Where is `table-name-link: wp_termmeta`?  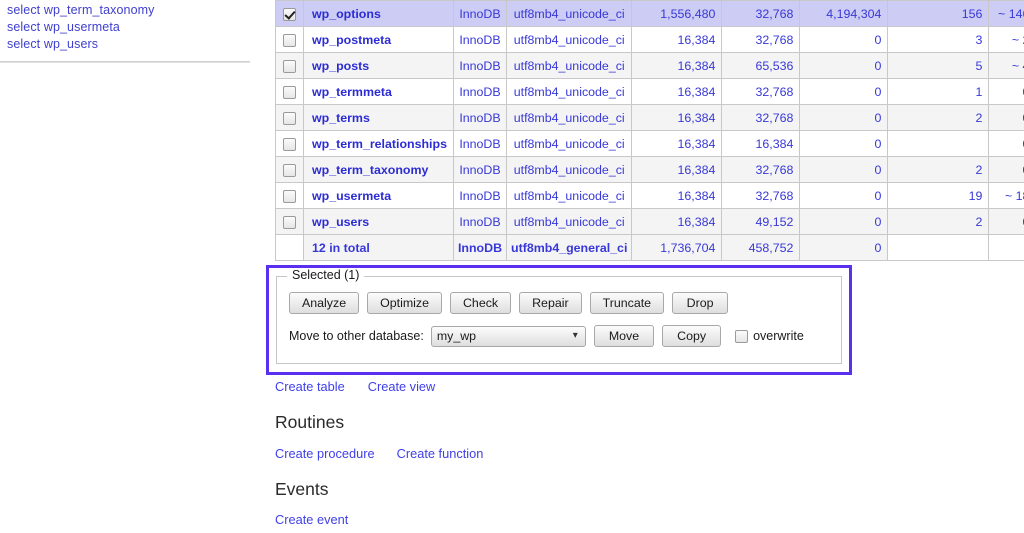 table-name-link: wp_termmeta is located at coordinates (352, 91).